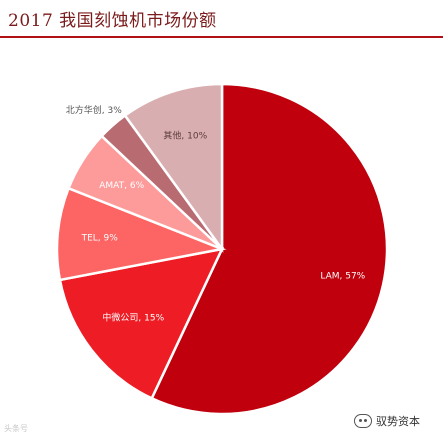 The width and height of the screenshot is (443, 440). Describe the element at coordinates (94, 110) in the screenshot. I see `slice-label: 北方华创, 3%` at that location.